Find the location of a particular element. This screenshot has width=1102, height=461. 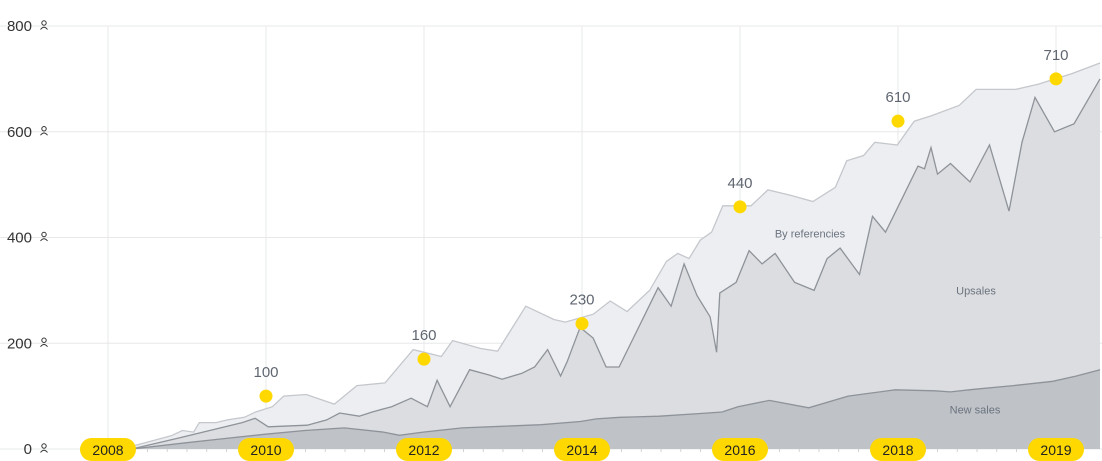

x-tick-pill: 2018 is located at coordinates (898, 449).